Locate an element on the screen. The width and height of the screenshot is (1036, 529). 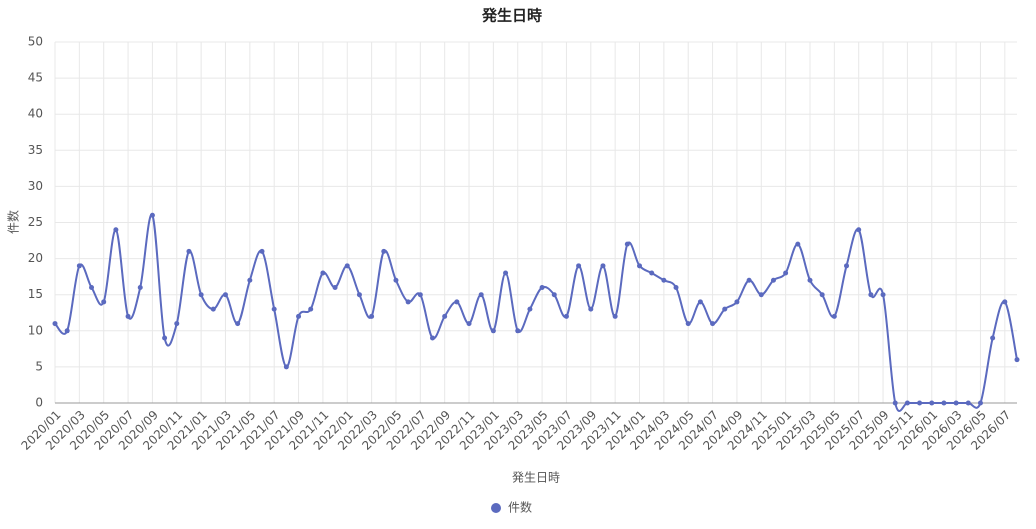
y-tick-label: 45 is located at coordinates (35, 78).